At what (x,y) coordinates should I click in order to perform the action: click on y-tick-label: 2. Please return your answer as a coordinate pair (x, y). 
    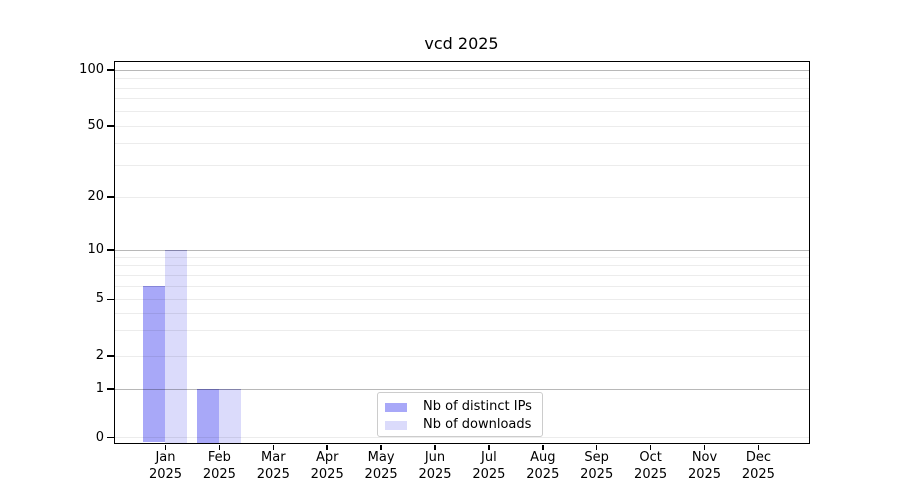
    Looking at the image, I should click on (99, 355).